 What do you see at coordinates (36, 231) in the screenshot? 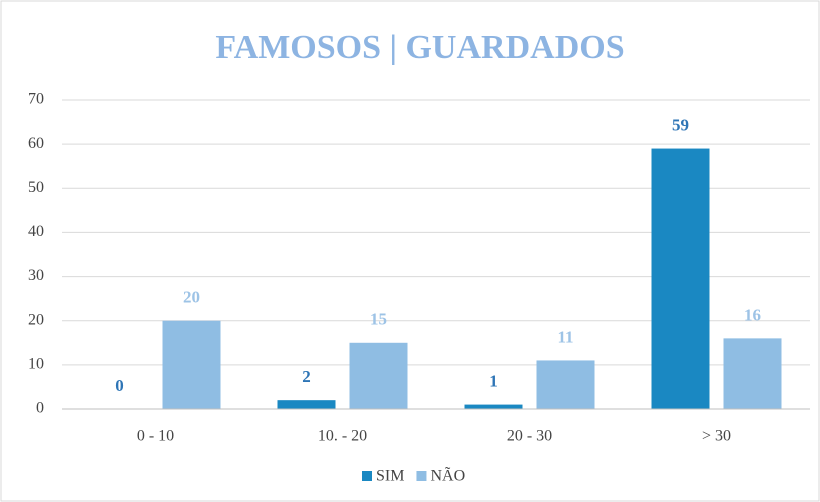
I see `y-tick-label: 40` at bounding box center [36, 231].